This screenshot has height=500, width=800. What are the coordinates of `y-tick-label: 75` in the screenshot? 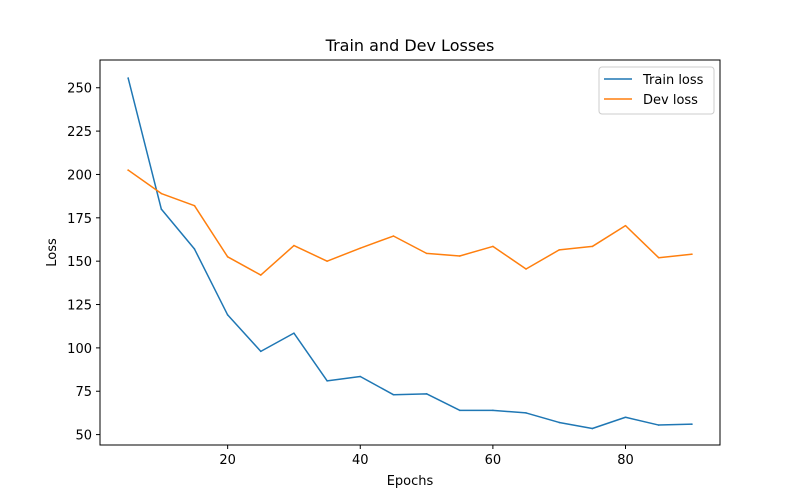 It's located at (83, 392).